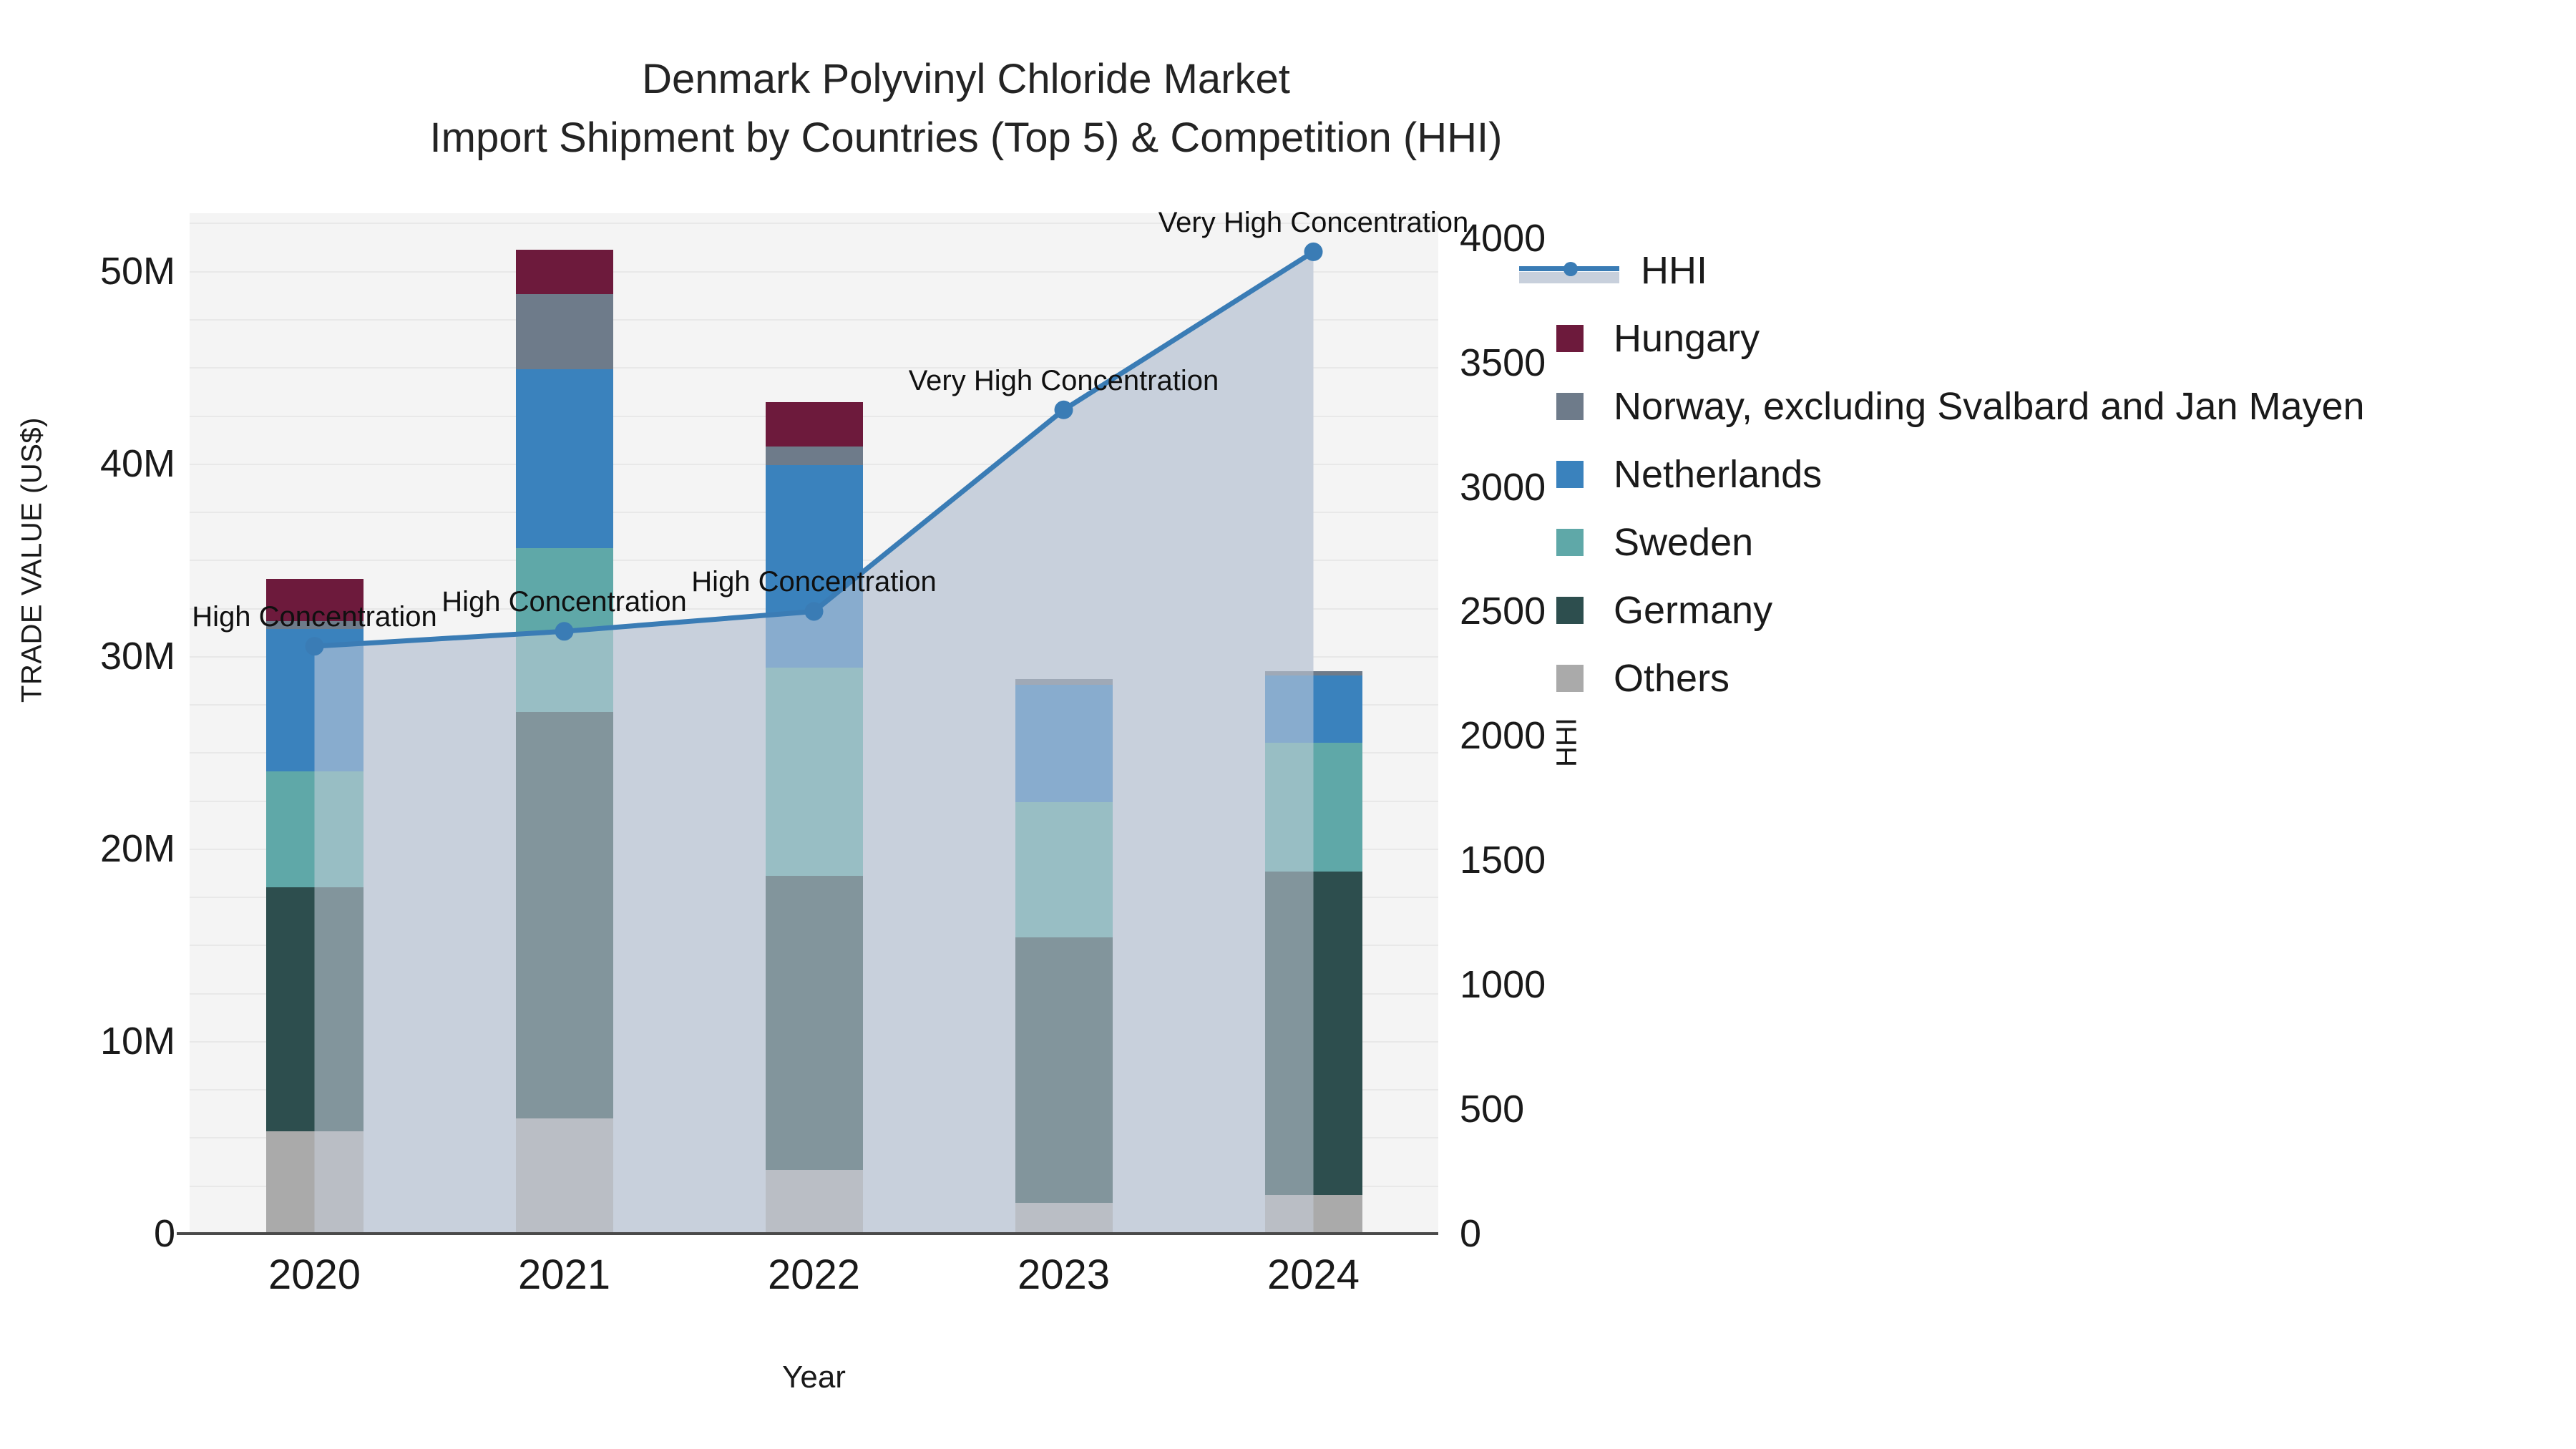  What do you see at coordinates (1684, 542) in the screenshot?
I see `legend-item-label: Sweden` at bounding box center [1684, 542].